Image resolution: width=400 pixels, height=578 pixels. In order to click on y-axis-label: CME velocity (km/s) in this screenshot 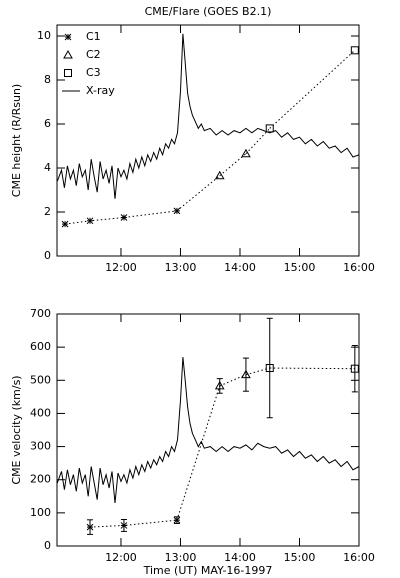, I will do `click(16, 429)`.